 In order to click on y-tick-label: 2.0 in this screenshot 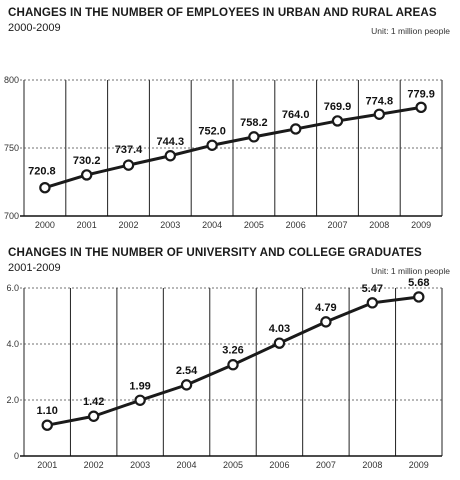, I will do `click(12, 400)`.